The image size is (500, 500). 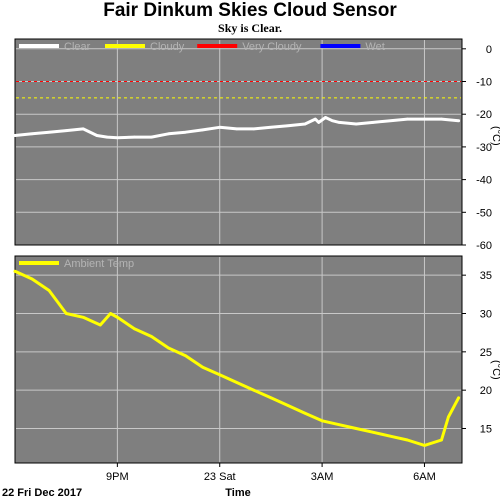 What do you see at coordinates (484, 115) in the screenshot?
I see `y-tick-label-sky-2: -20` at bounding box center [484, 115].